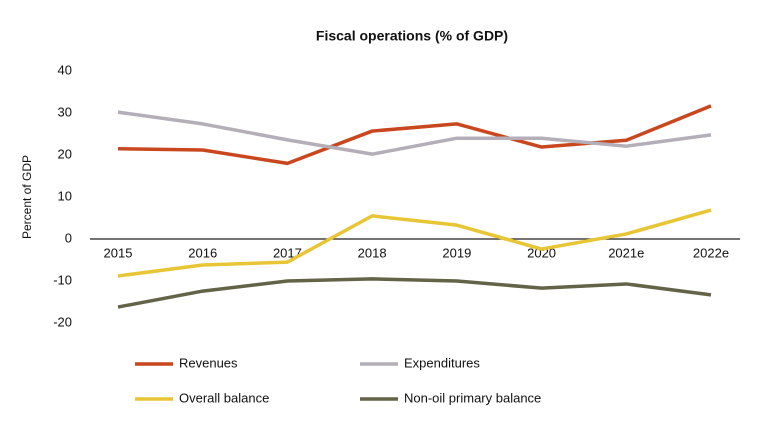 Image resolution: width=780 pixels, height=439 pixels. I want to click on x-tick-label: 2019, so click(456, 252).